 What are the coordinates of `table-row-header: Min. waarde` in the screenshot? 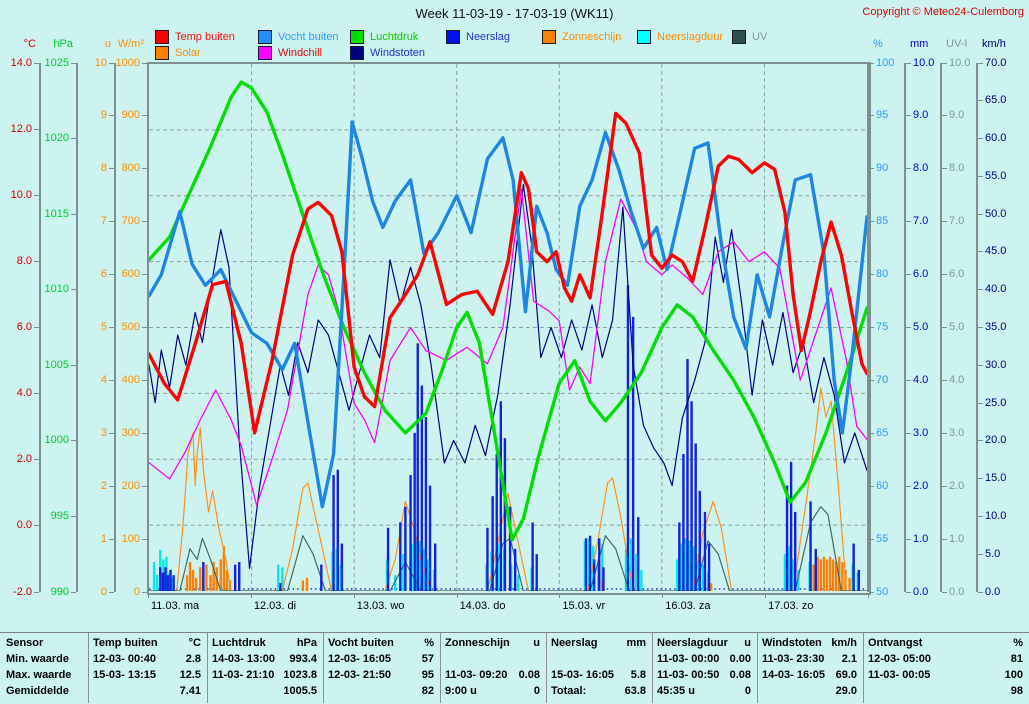 It's located at (37, 659).